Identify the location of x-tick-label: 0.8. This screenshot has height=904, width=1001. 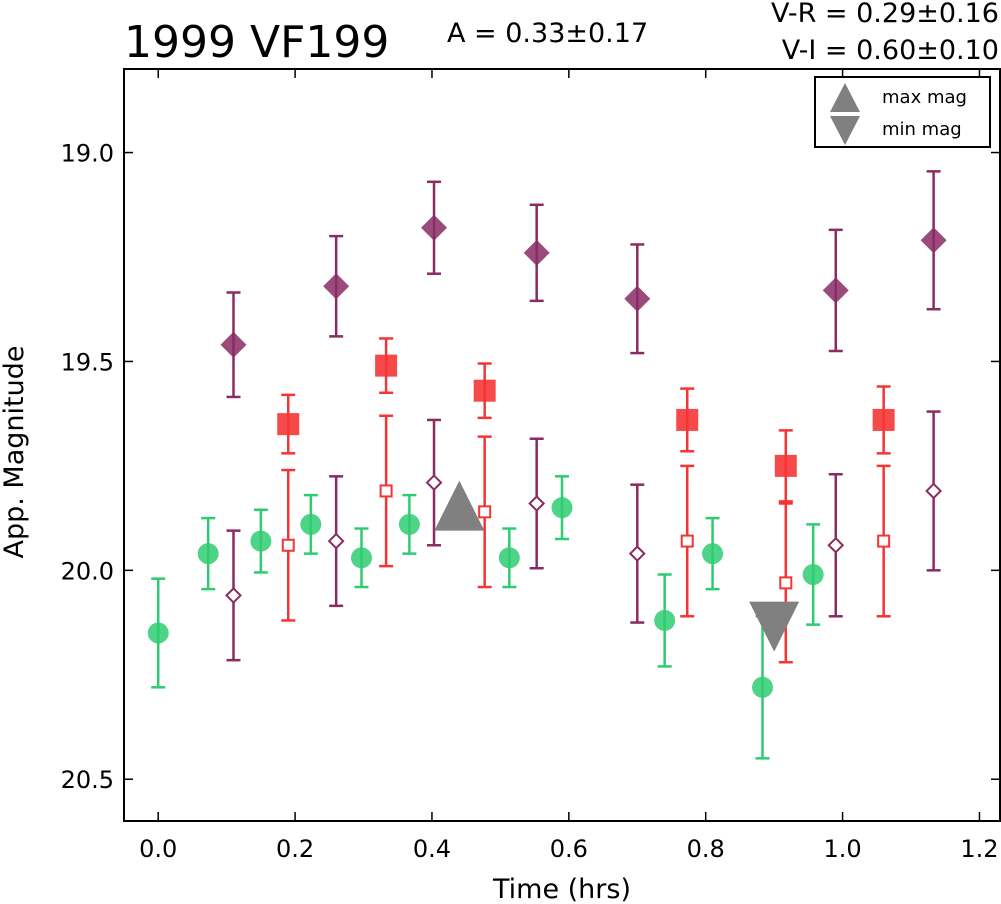
(706, 849).